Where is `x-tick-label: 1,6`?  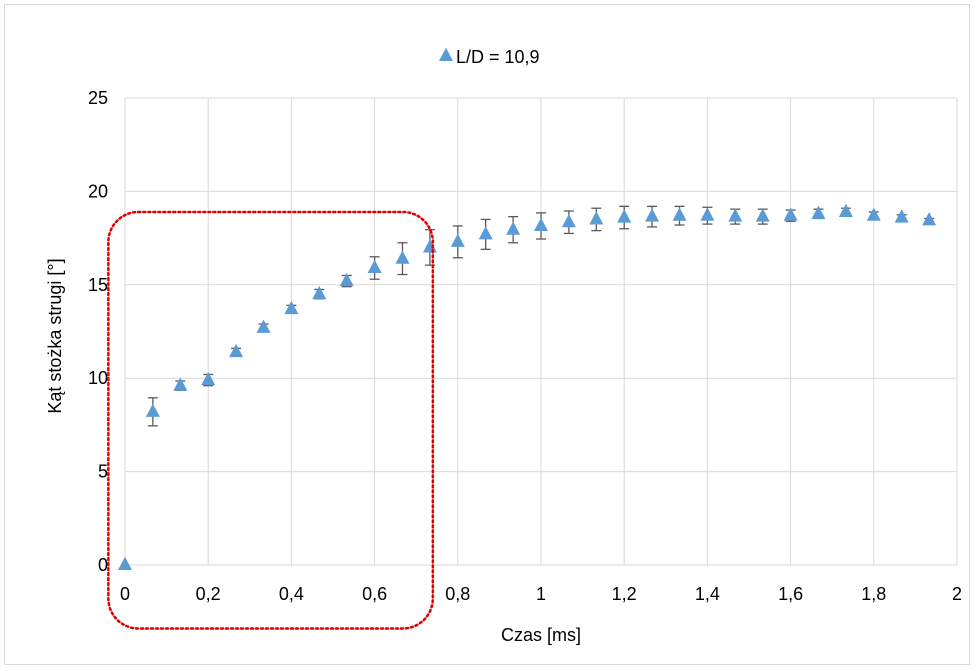 x-tick-label: 1,6 is located at coordinates (790, 594).